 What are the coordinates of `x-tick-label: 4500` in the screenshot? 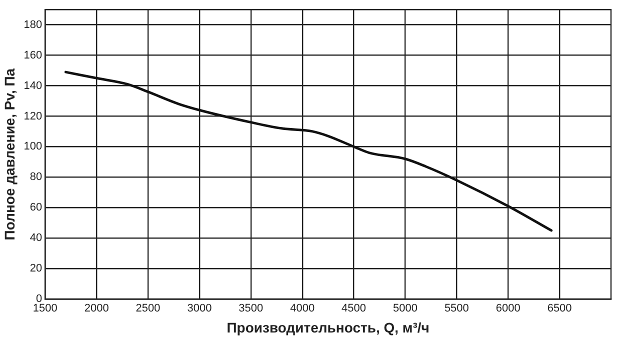 It's located at (354, 308).